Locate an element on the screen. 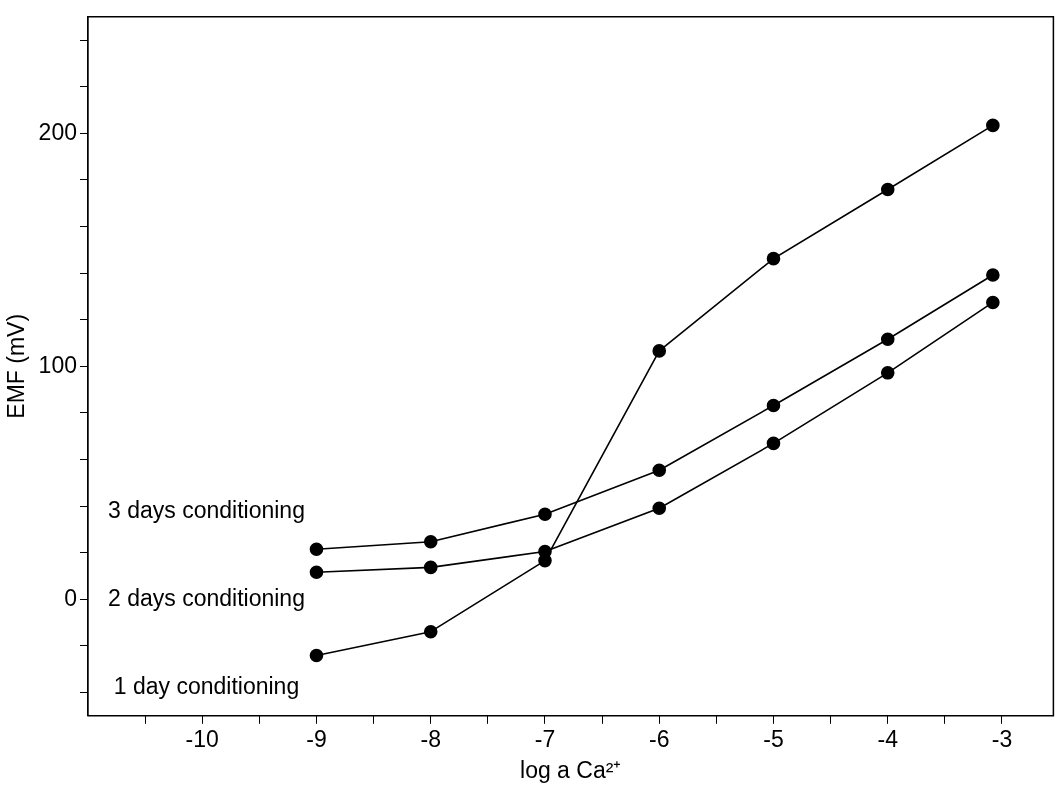 Image resolution: width=1061 pixels, height=785 pixels. x-tick-label: -7 is located at coordinates (545, 738).